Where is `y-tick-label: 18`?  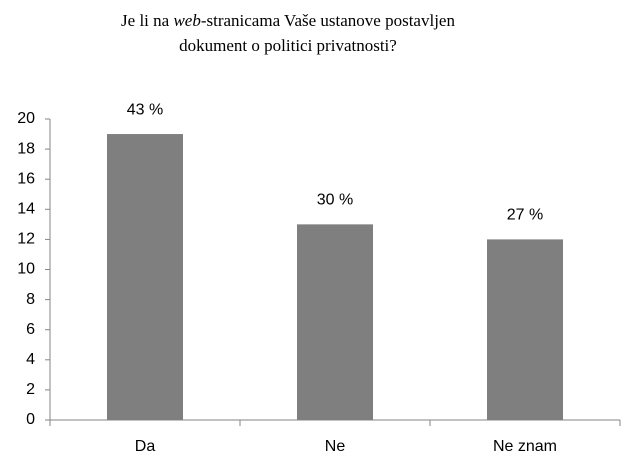 y-tick-label: 18 is located at coordinates (26, 148).